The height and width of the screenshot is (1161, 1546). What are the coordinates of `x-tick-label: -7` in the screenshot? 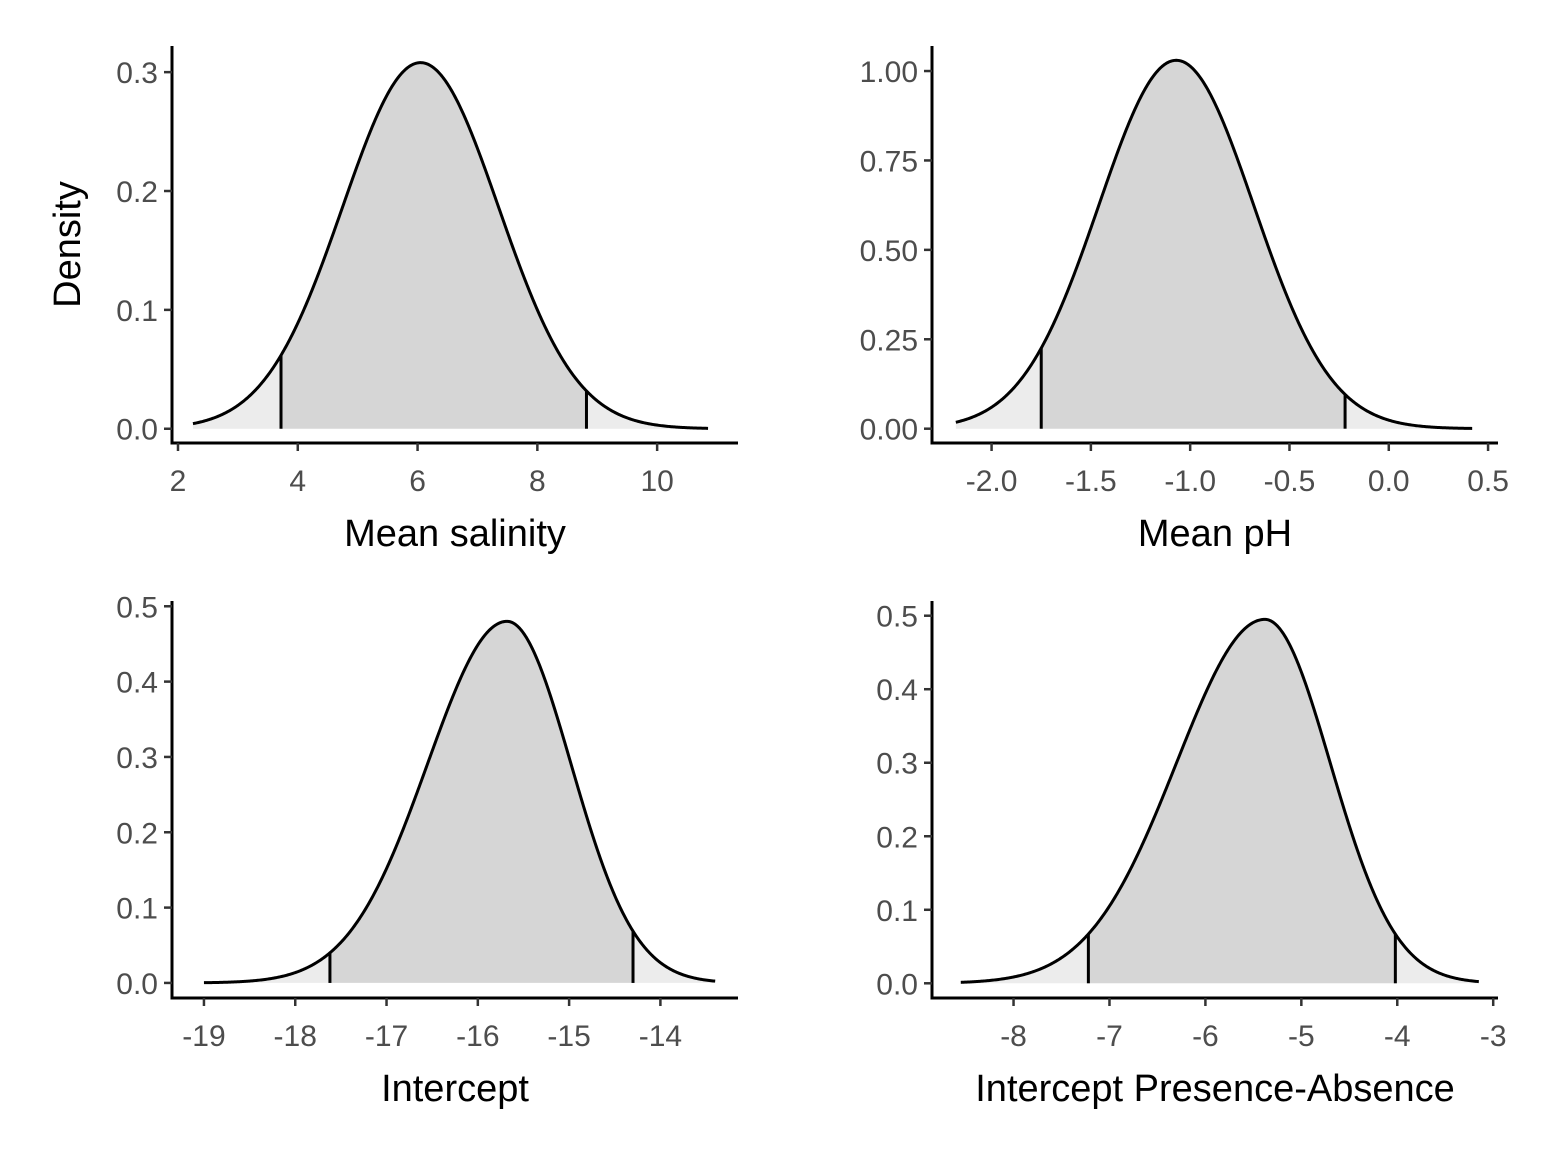 It's located at (1109, 1036).